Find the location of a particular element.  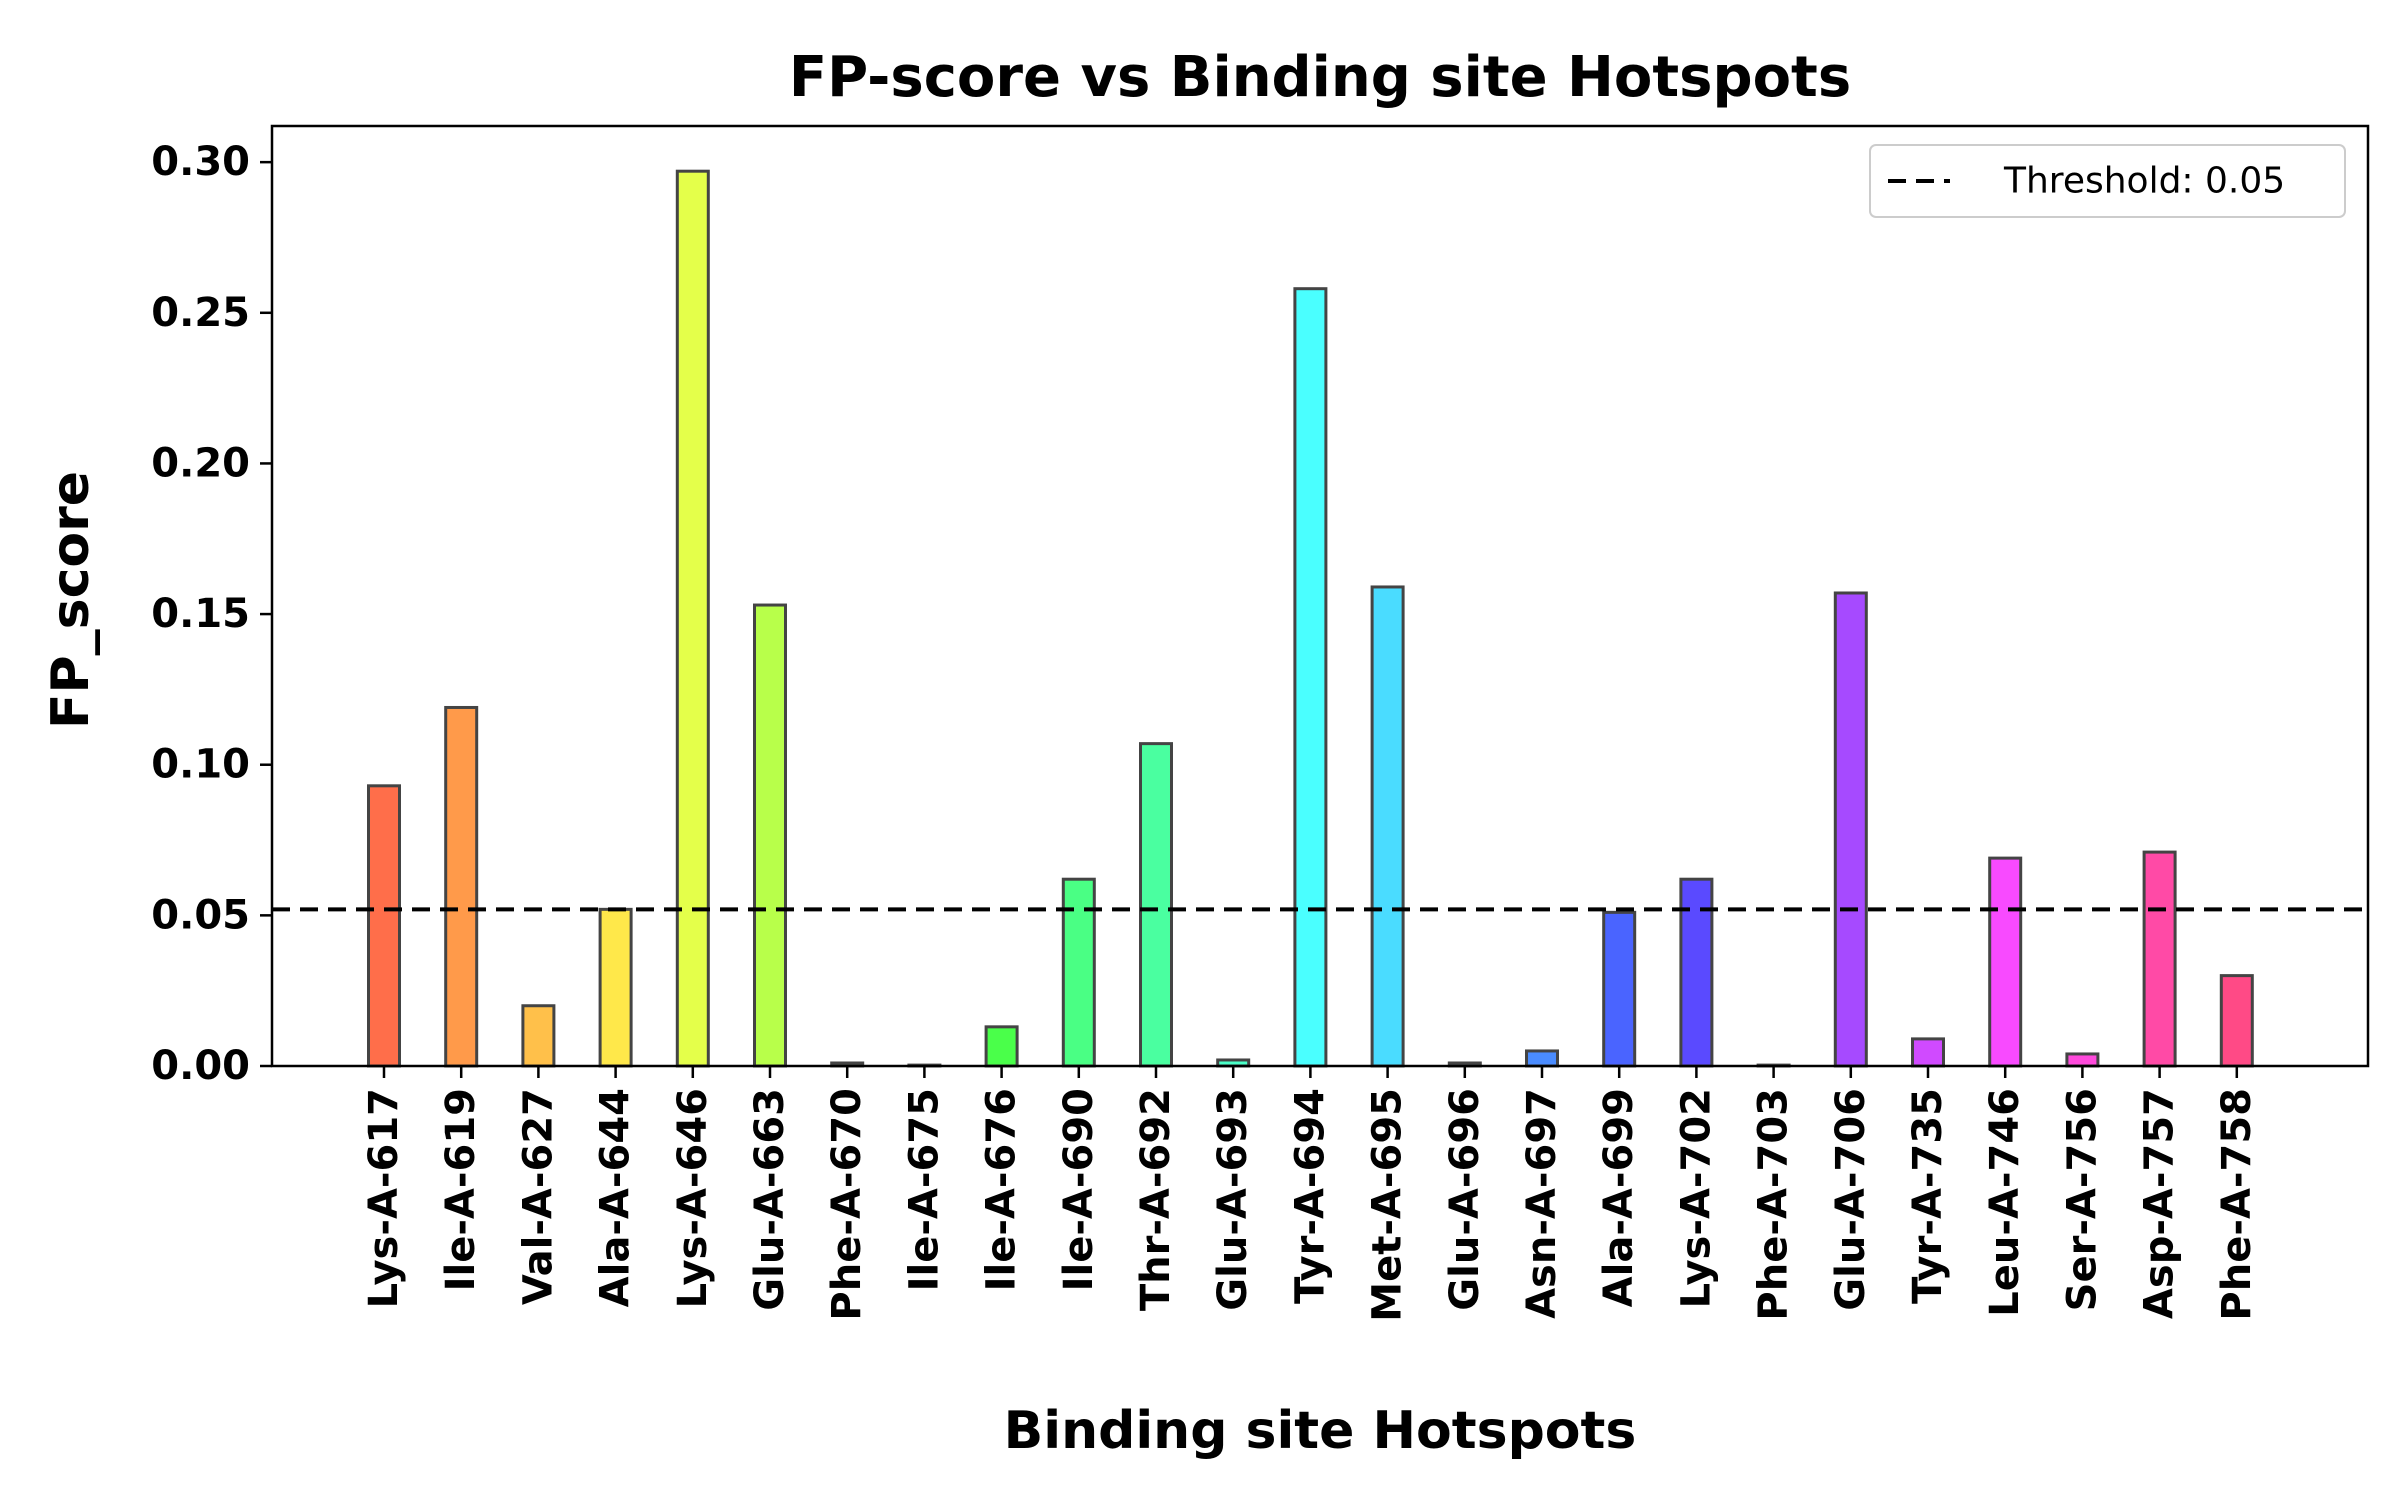

x-tick-label: Ile-A-619 is located at coordinates (461, 1189).